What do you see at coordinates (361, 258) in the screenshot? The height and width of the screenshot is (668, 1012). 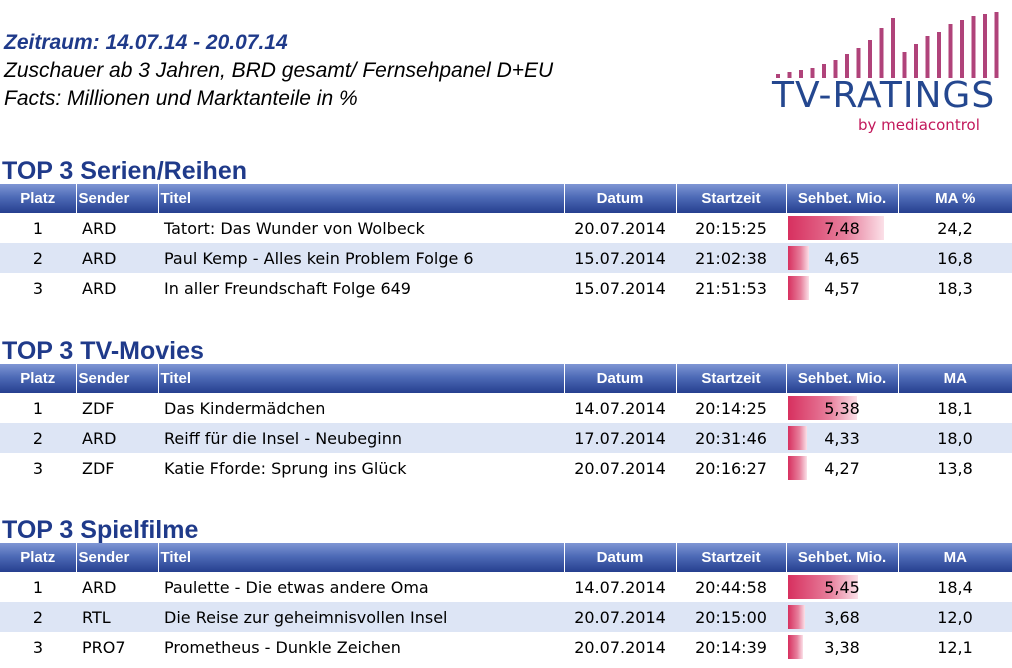 I see `title-cell: Paul Kemp - Alles kein Problem Folge 6` at bounding box center [361, 258].